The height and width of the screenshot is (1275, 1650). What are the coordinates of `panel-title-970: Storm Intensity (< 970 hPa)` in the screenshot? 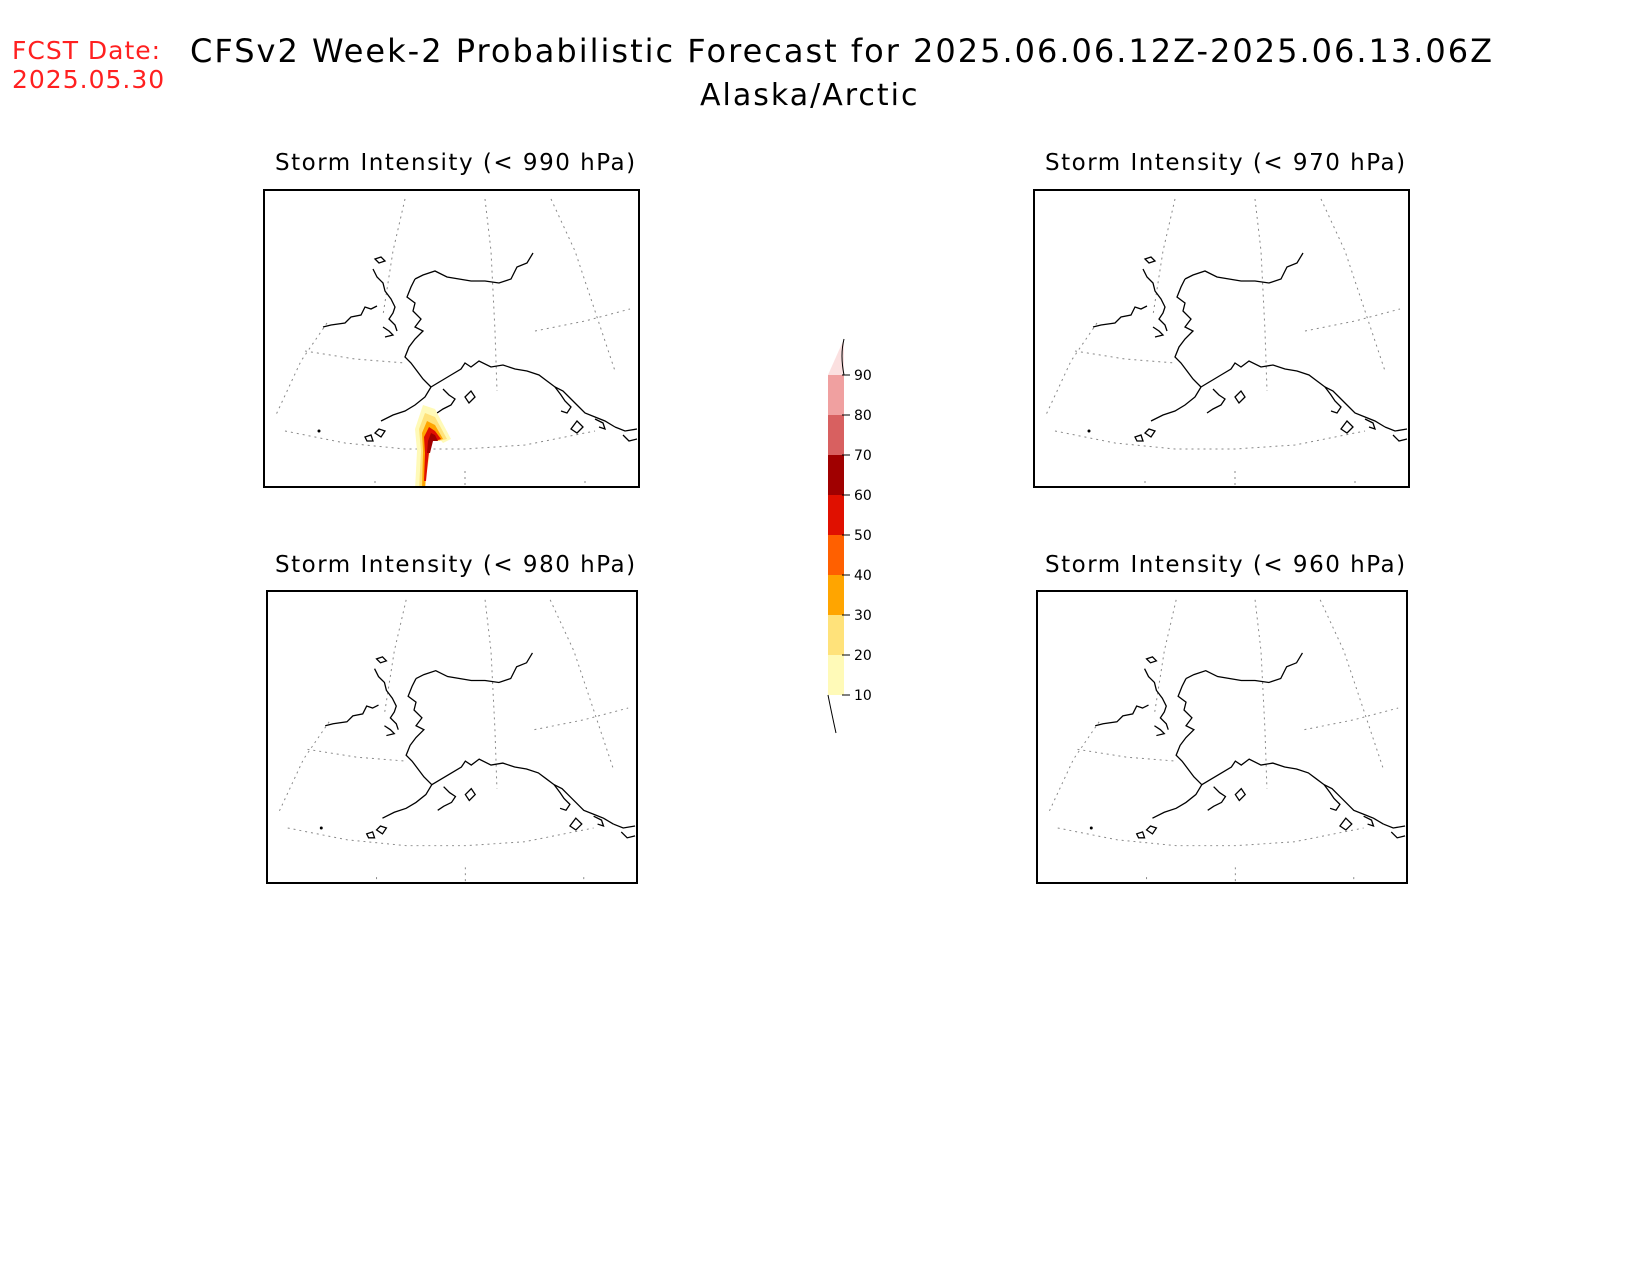 It's located at (1226, 163).